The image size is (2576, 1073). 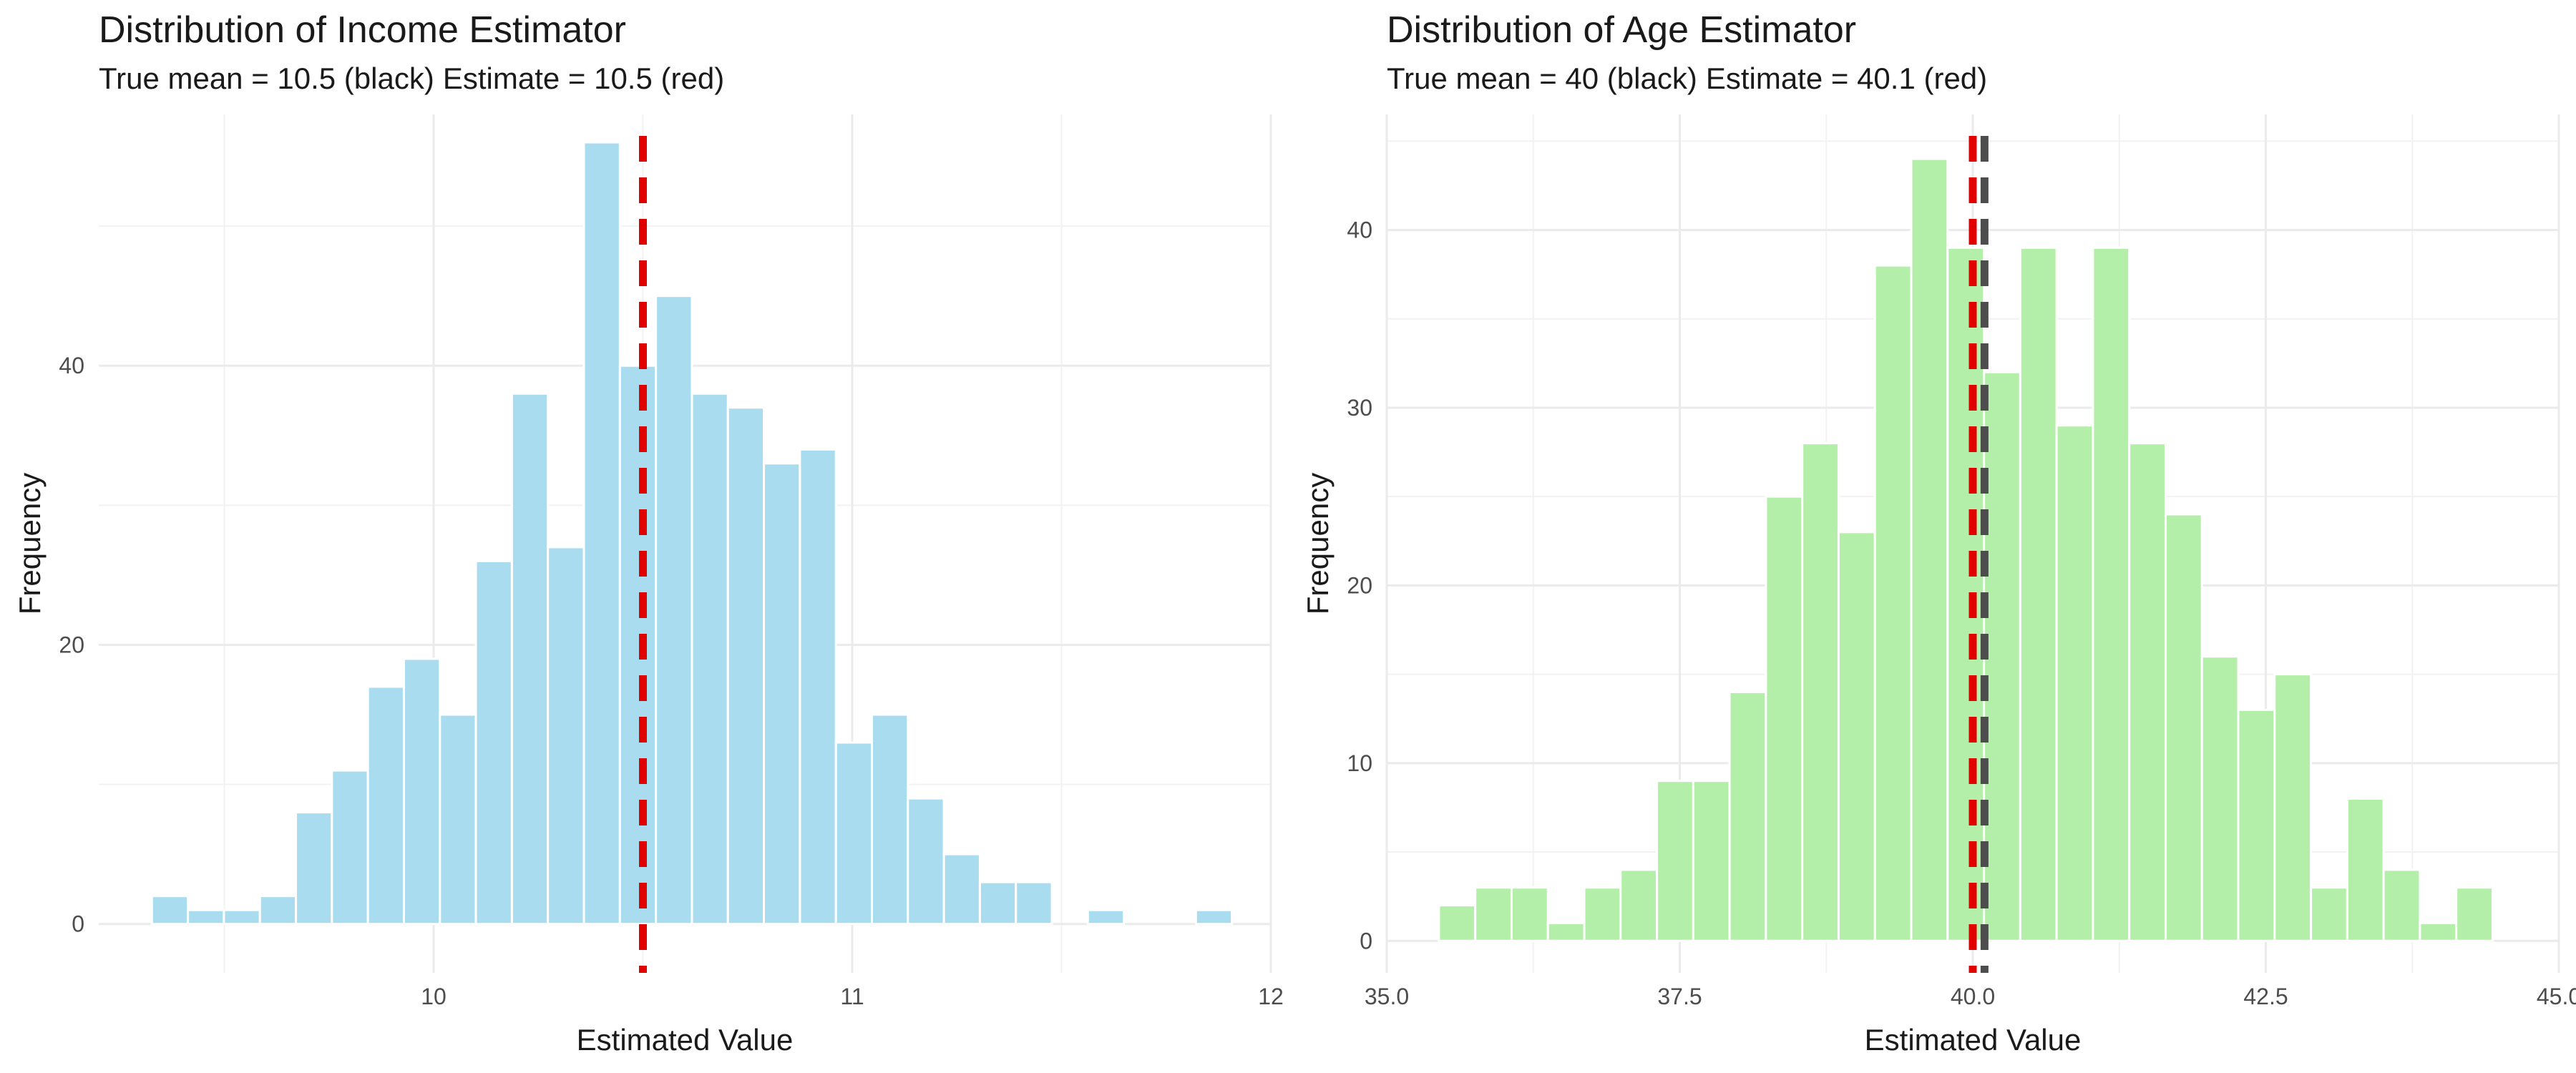 I want to click on income-x-tick-label: 12, so click(x=1271, y=996).